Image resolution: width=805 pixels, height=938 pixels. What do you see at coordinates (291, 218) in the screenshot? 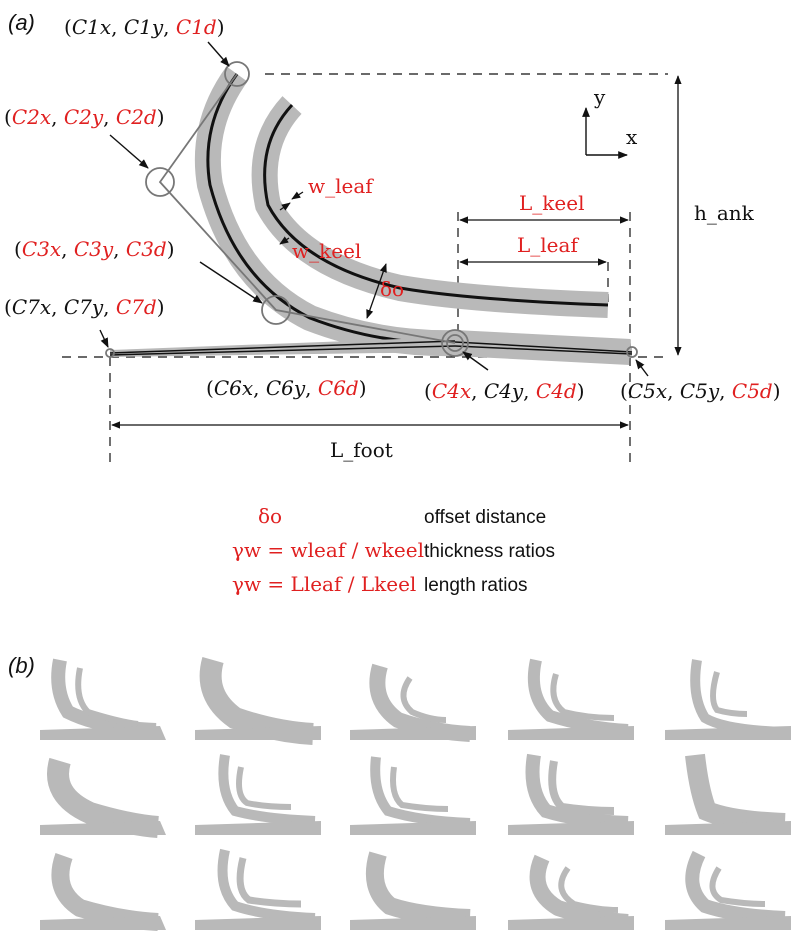
I see `width-arrows` at bounding box center [291, 218].